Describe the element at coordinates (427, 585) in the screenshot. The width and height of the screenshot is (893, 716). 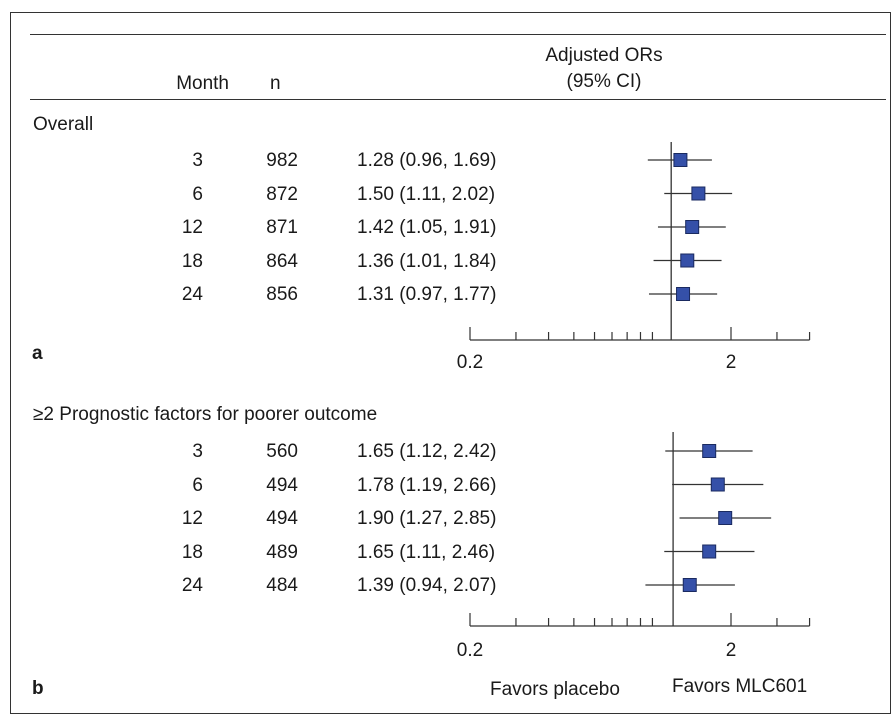
I see `panel-b-row-4-estimate: 1.39 (0.94, 2.07)` at that location.